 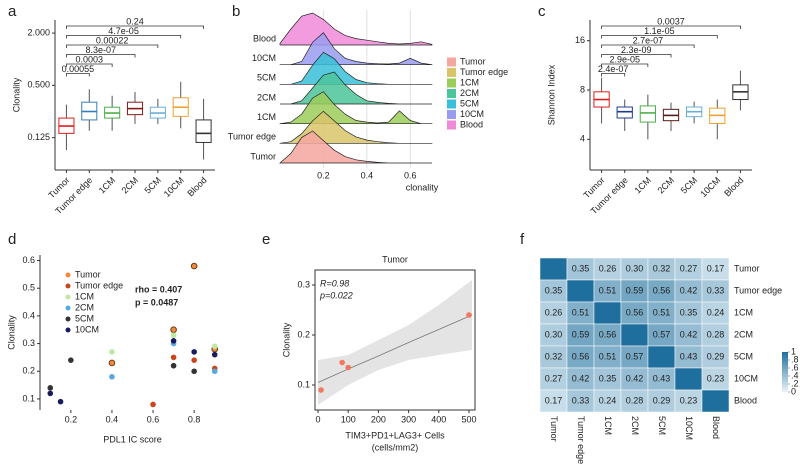 I want to click on column-label: 1CM, so click(x=608, y=425).